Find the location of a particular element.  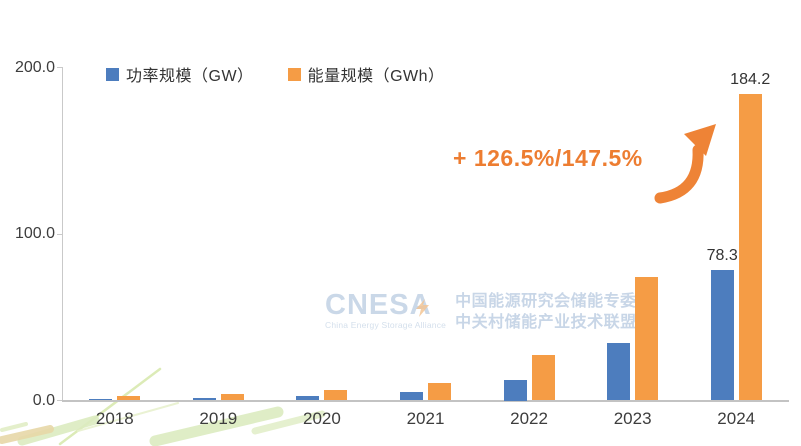

bar-power-2022 is located at coordinates (515, 390).